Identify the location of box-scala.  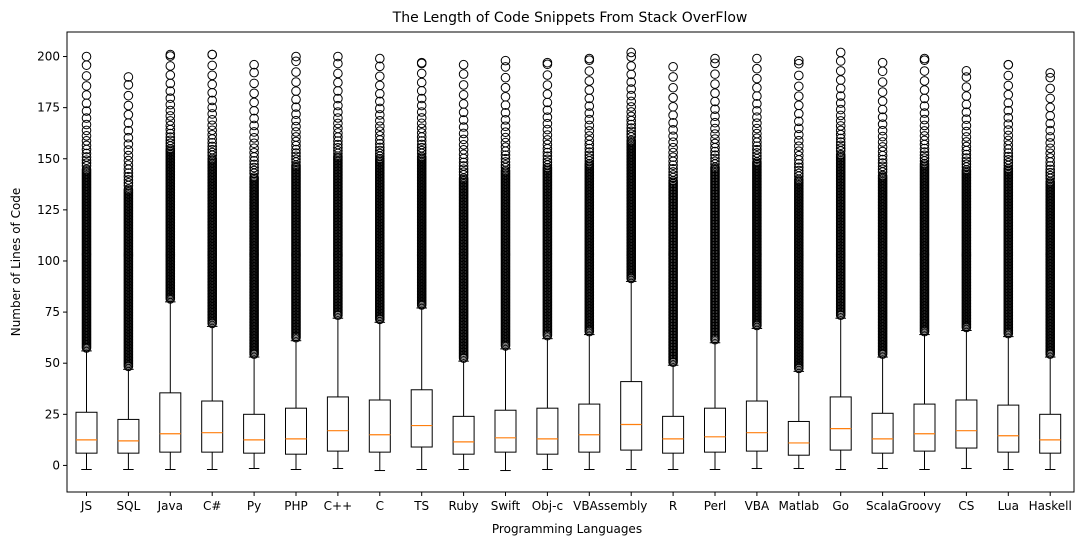
(882, 263).